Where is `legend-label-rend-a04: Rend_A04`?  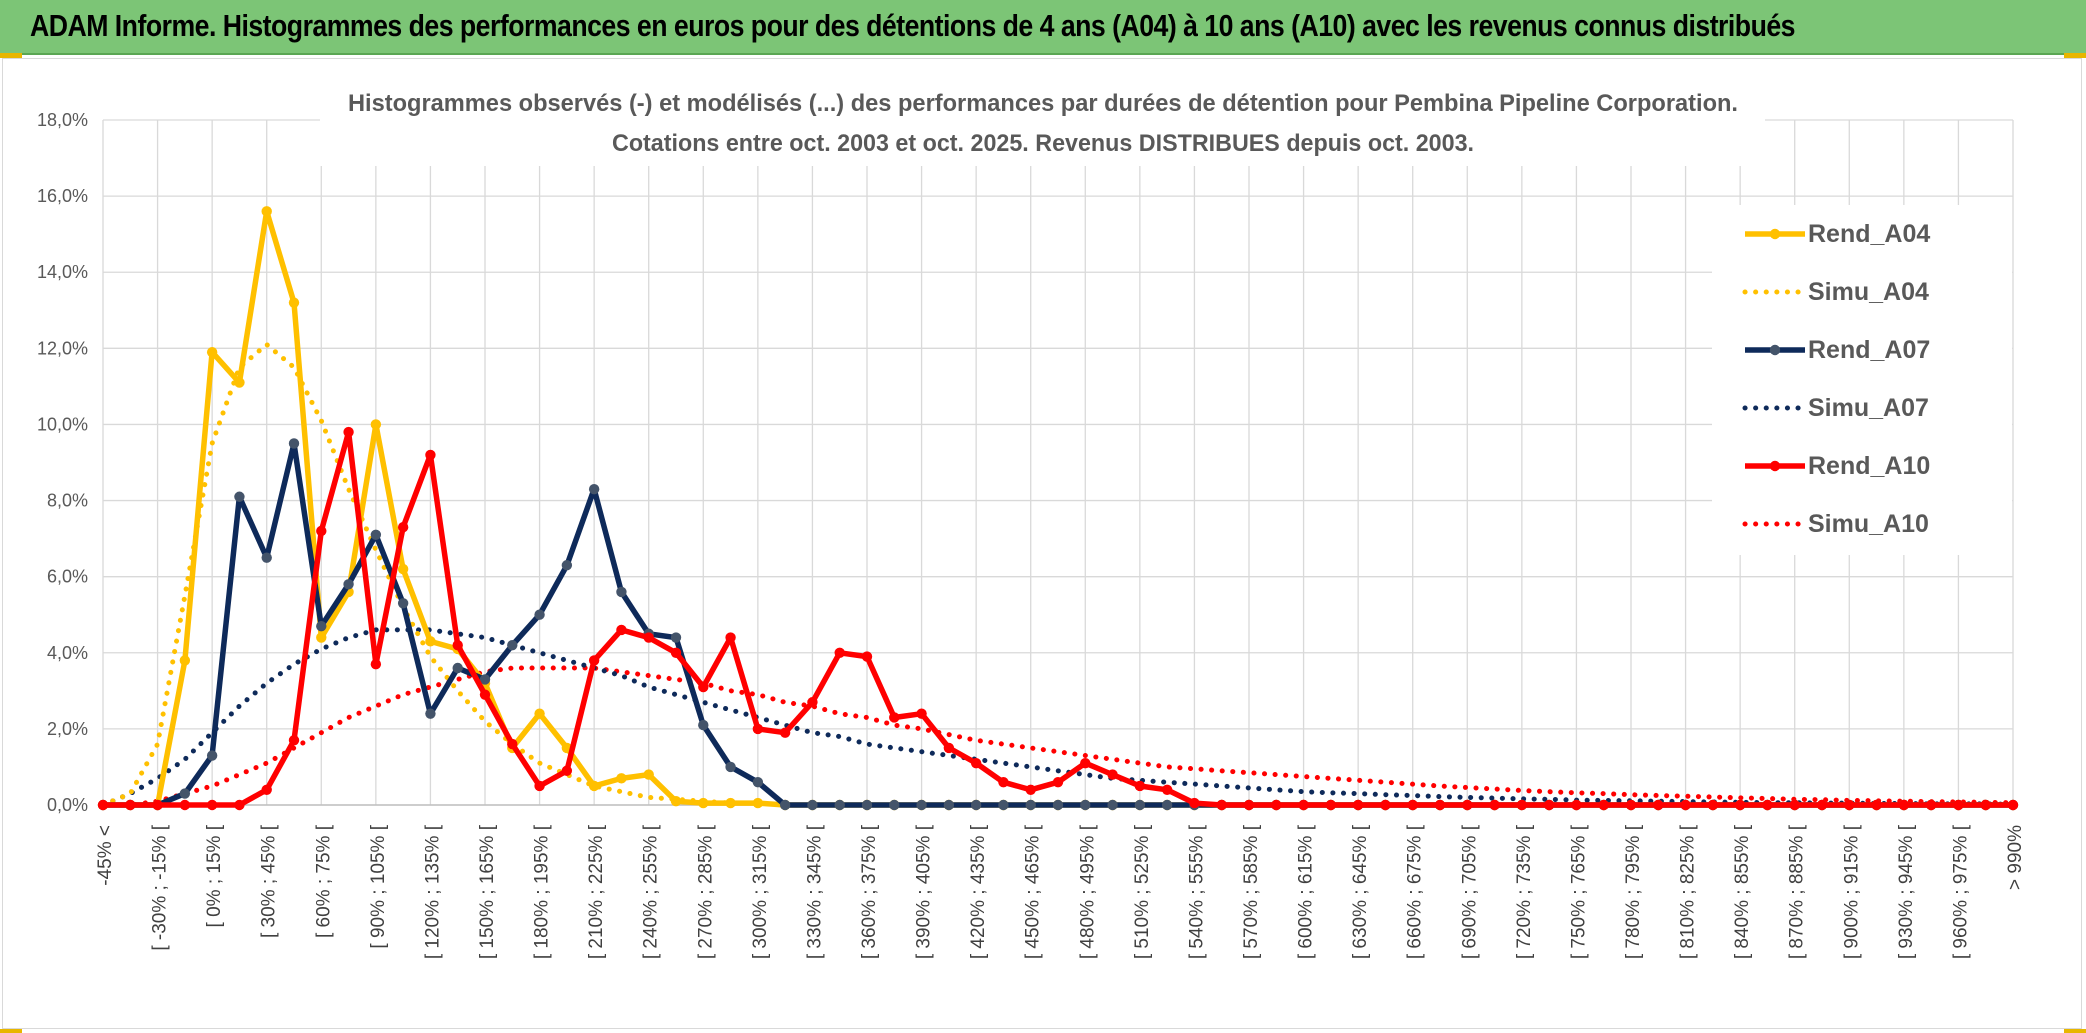 legend-label-rend-a04: Rend_A04 is located at coordinates (1869, 234).